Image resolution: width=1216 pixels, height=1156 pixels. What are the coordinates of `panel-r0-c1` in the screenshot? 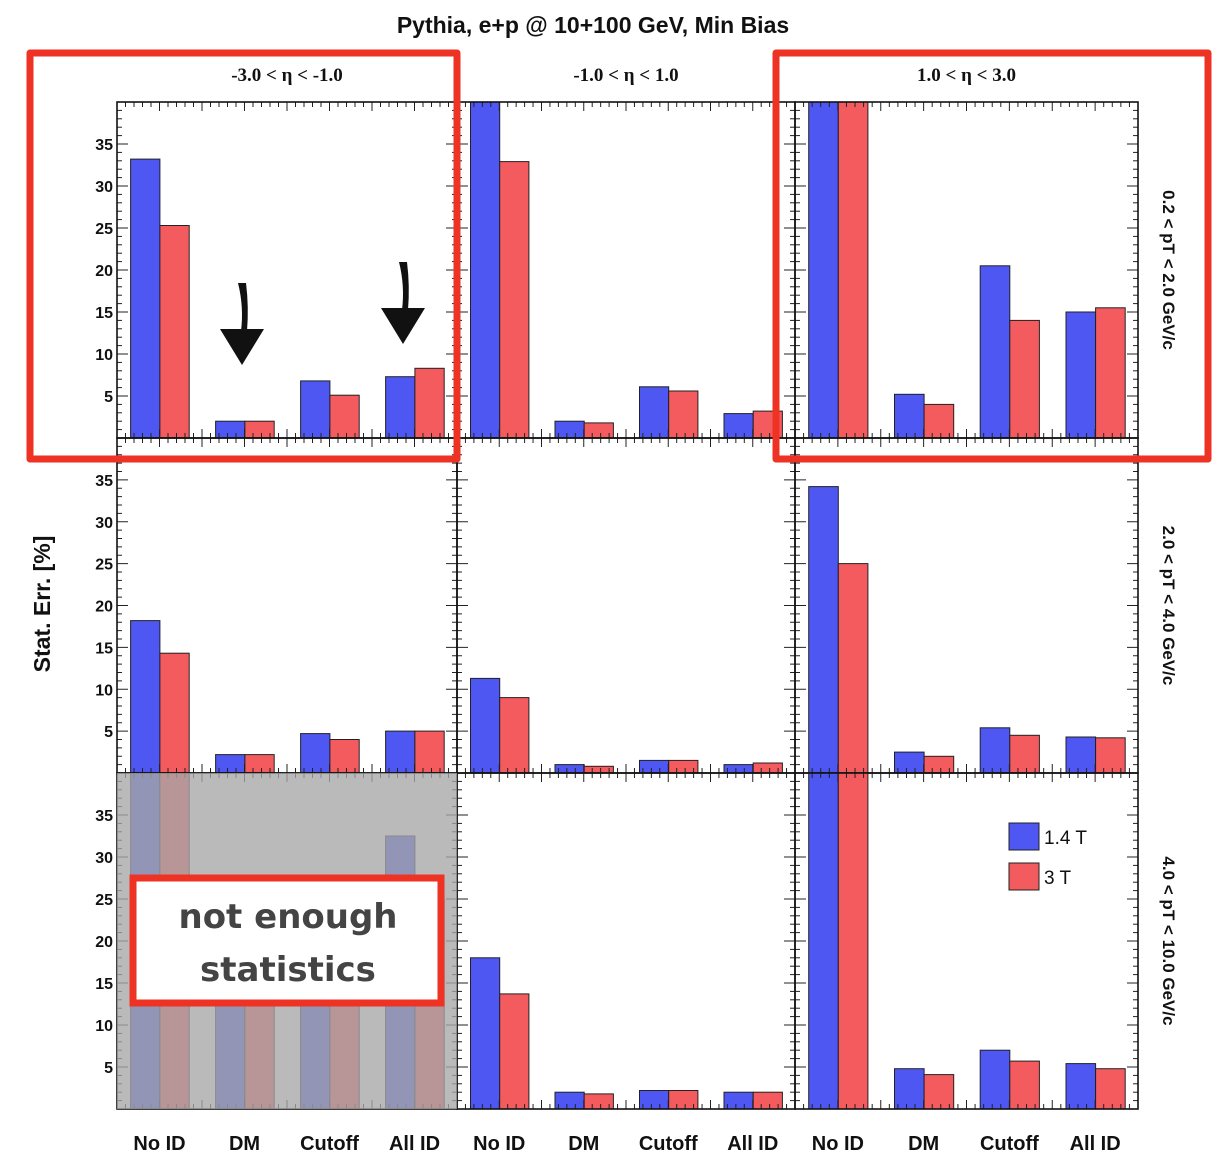 It's located at (626, 270).